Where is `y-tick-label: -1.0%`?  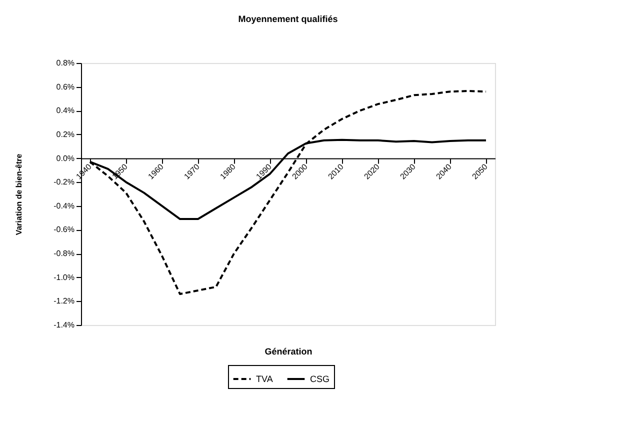
y-tick-label: -1.0% is located at coordinates (64, 277).